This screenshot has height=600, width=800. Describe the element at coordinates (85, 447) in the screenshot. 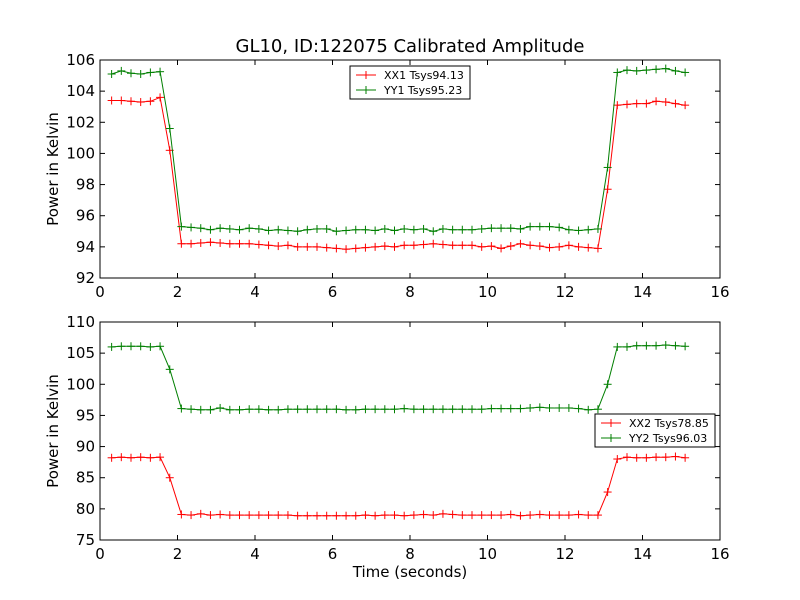

I see `y-tick-label: 90` at that location.